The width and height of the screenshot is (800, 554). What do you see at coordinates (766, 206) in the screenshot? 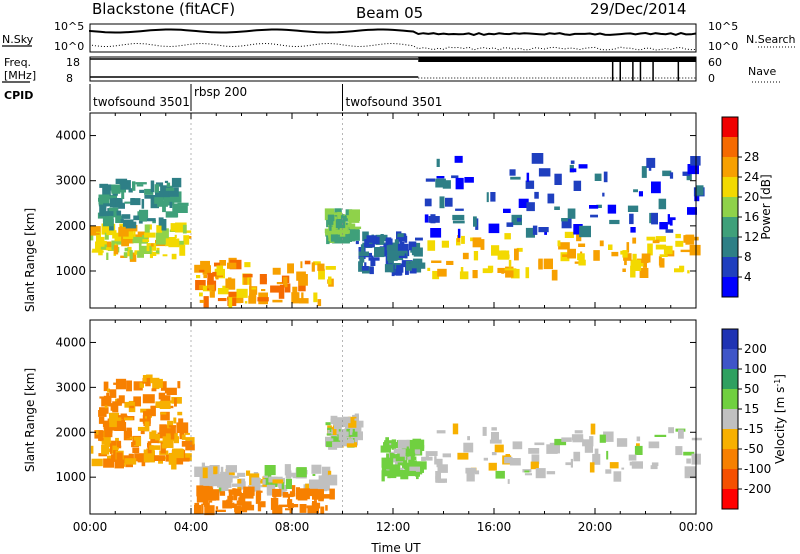
I see `power-cb-label: Power [dB]` at bounding box center [766, 206].